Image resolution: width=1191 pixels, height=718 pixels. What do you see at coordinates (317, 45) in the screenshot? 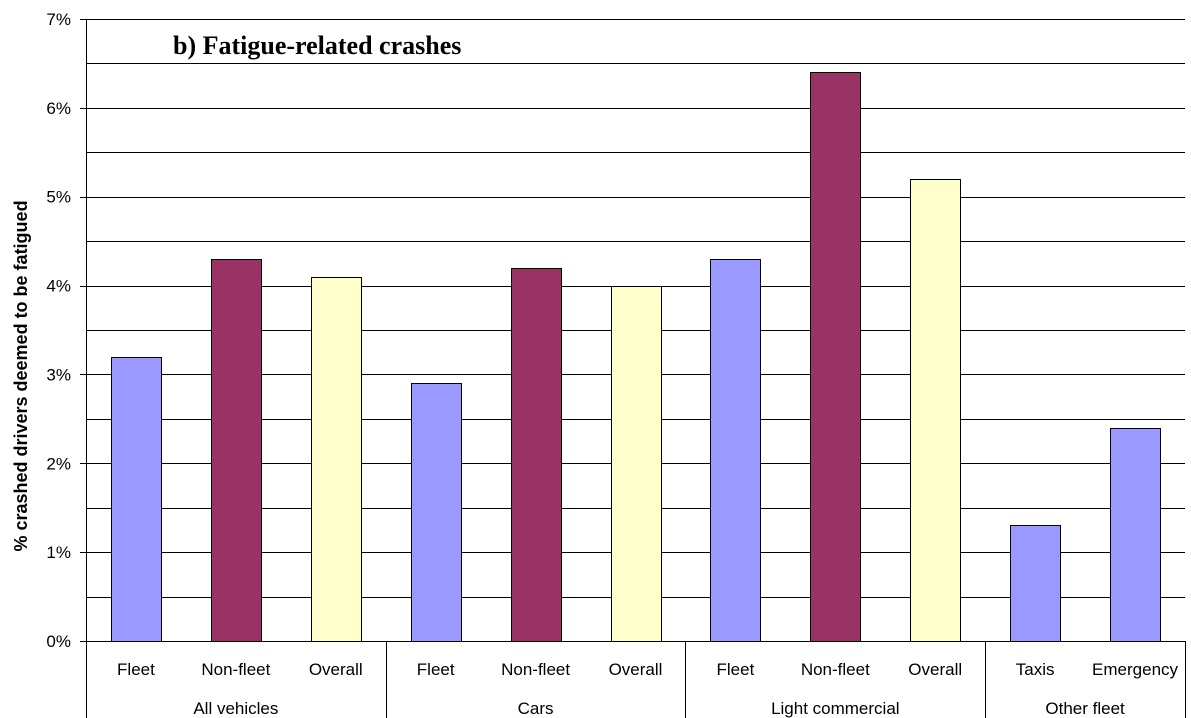
I see `chart-title: b) Fatigue-related crashes` at bounding box center [317, 45].